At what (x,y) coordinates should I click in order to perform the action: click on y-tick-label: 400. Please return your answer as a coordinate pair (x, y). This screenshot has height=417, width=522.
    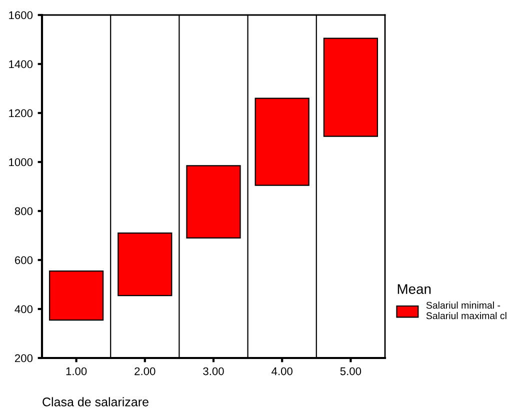
    Looking at the image, I should click on (23, 309).